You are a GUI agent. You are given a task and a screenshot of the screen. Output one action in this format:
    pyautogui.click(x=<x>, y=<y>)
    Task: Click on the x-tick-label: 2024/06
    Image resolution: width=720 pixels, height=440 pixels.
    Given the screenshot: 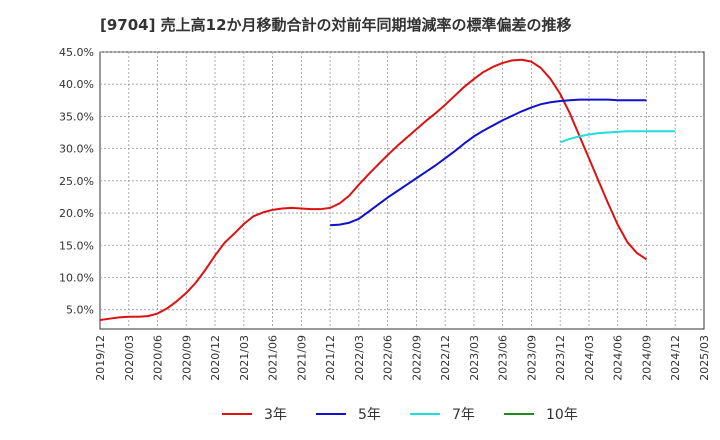 What is the action you would take?
    pyautogui.click(x=618, y=358)
    